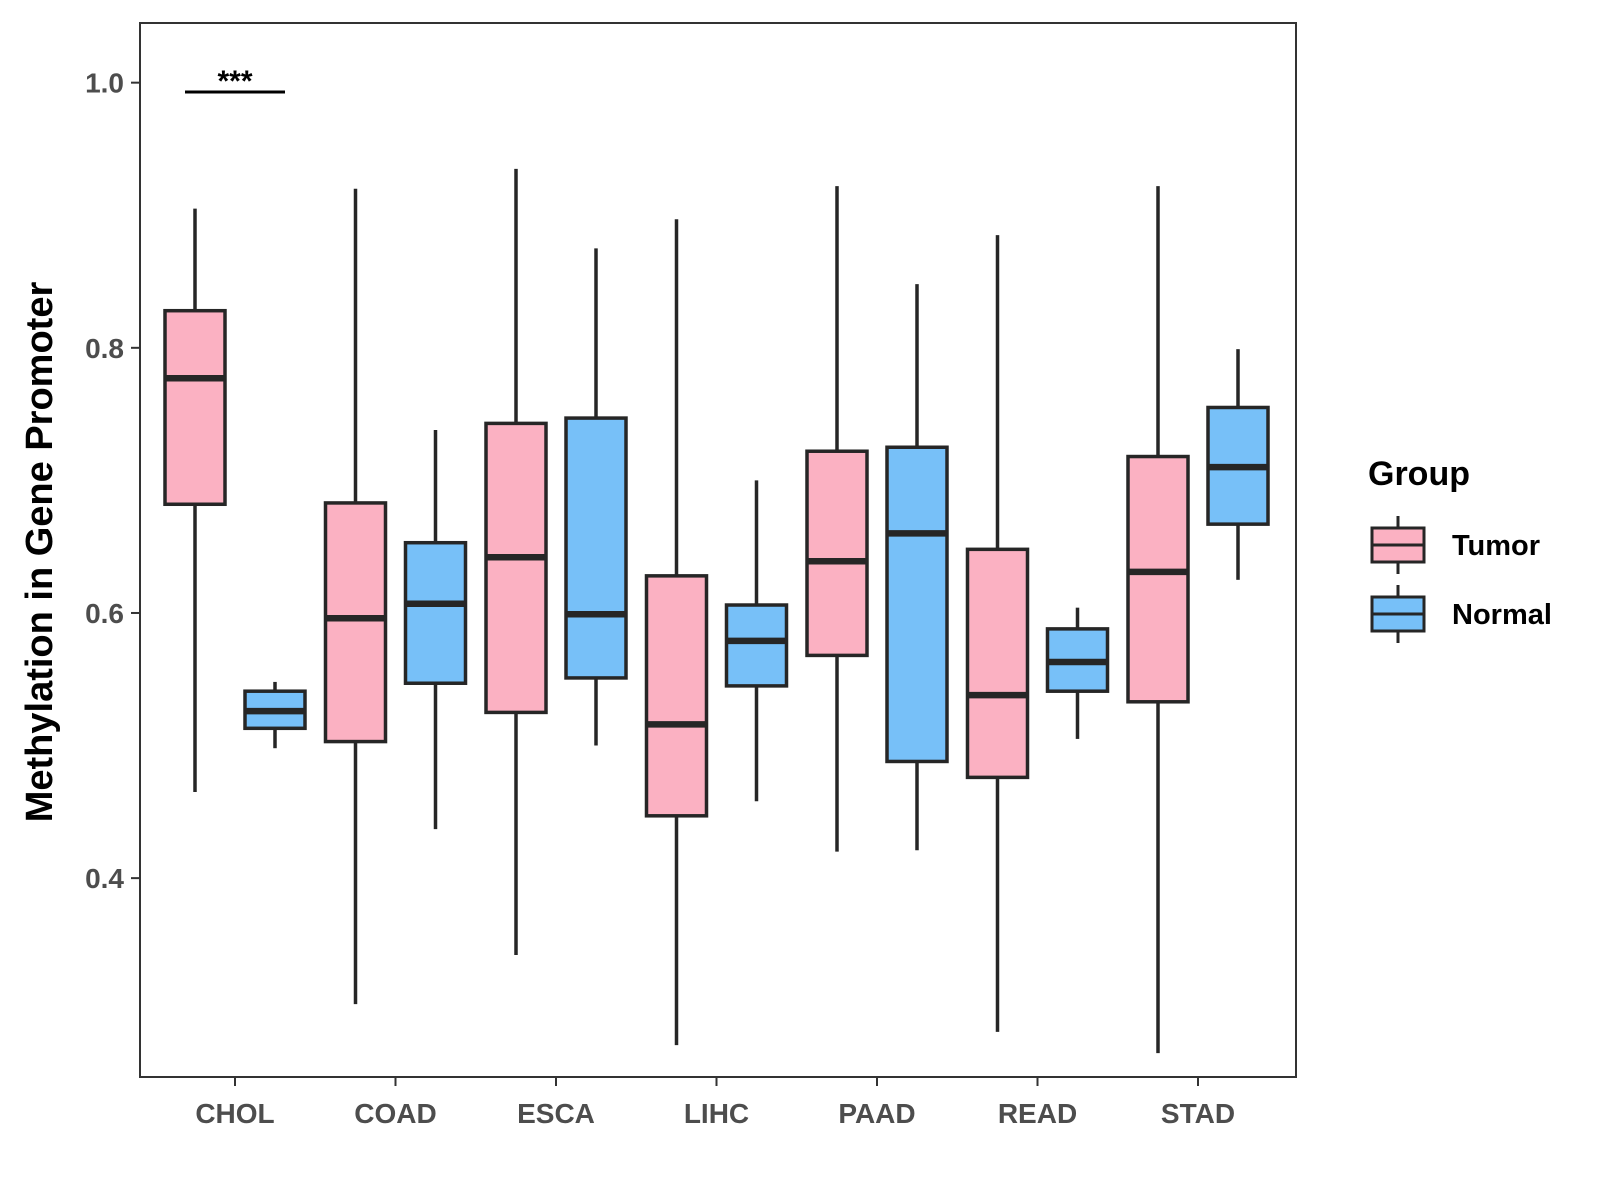 This screenshot has height=1200, width=1600. Describe the element at coordinates (234, 1113) in the screenshot. I see `x-tick-label: CHOL` at that location.